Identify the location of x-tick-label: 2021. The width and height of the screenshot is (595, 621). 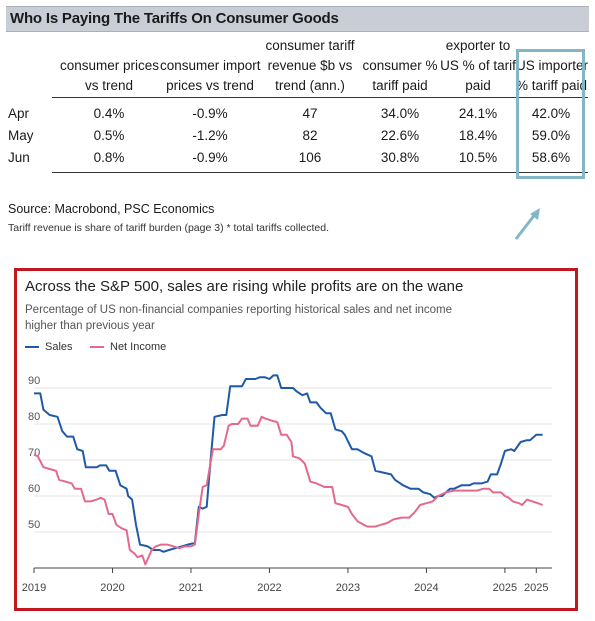
(191, 588).